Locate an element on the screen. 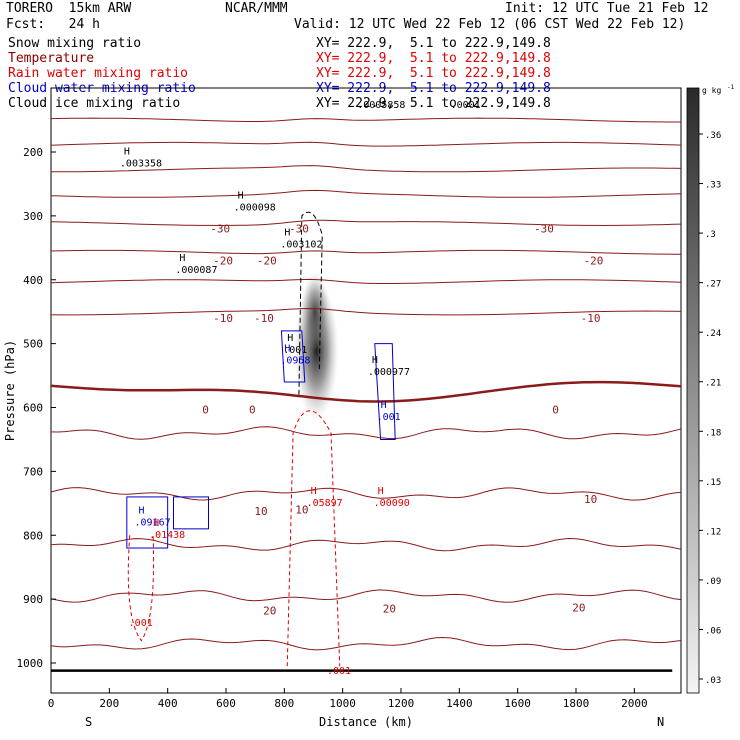  temperature-label-1: -30 is located at coordinates (299, 229).